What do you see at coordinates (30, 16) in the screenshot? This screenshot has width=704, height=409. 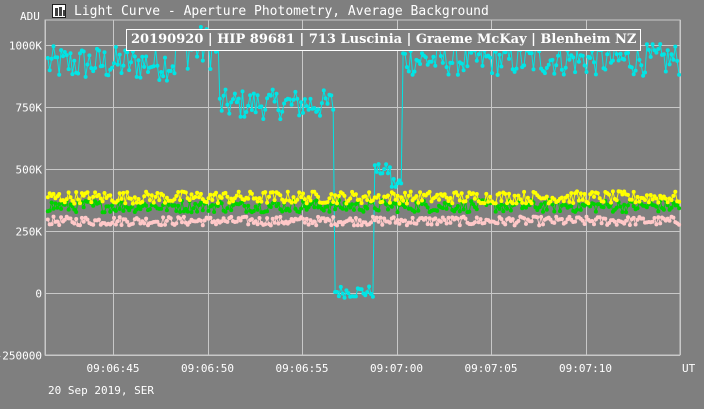 I see `y-axis-unit-label: ADU` at bounding box center [30, 16].